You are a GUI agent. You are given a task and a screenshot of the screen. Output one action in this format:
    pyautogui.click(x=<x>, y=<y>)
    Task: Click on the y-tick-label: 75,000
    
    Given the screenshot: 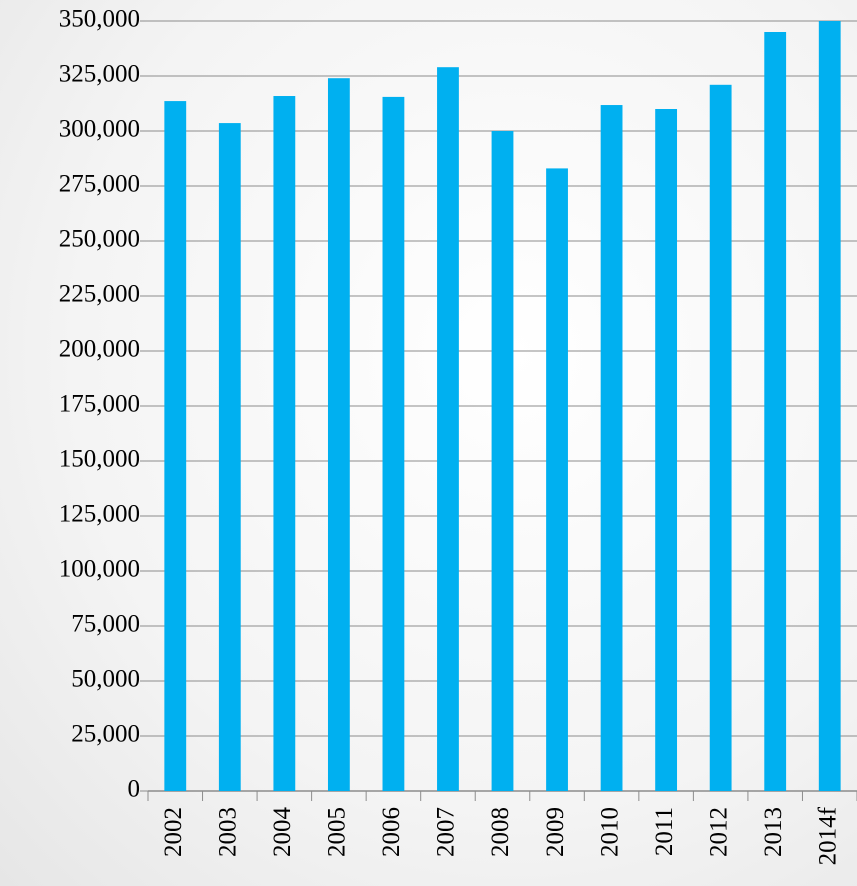 What is the action you would take?
    pyautogui.click(x=105, y=624)
    